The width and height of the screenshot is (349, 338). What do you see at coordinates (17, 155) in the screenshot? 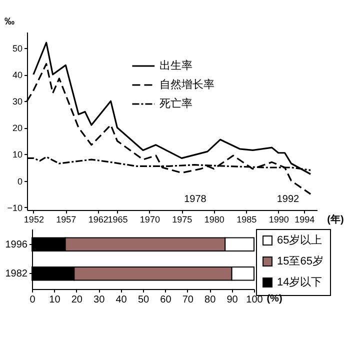
I see `y-tick-label: 10` at bounding box center [17, 155].